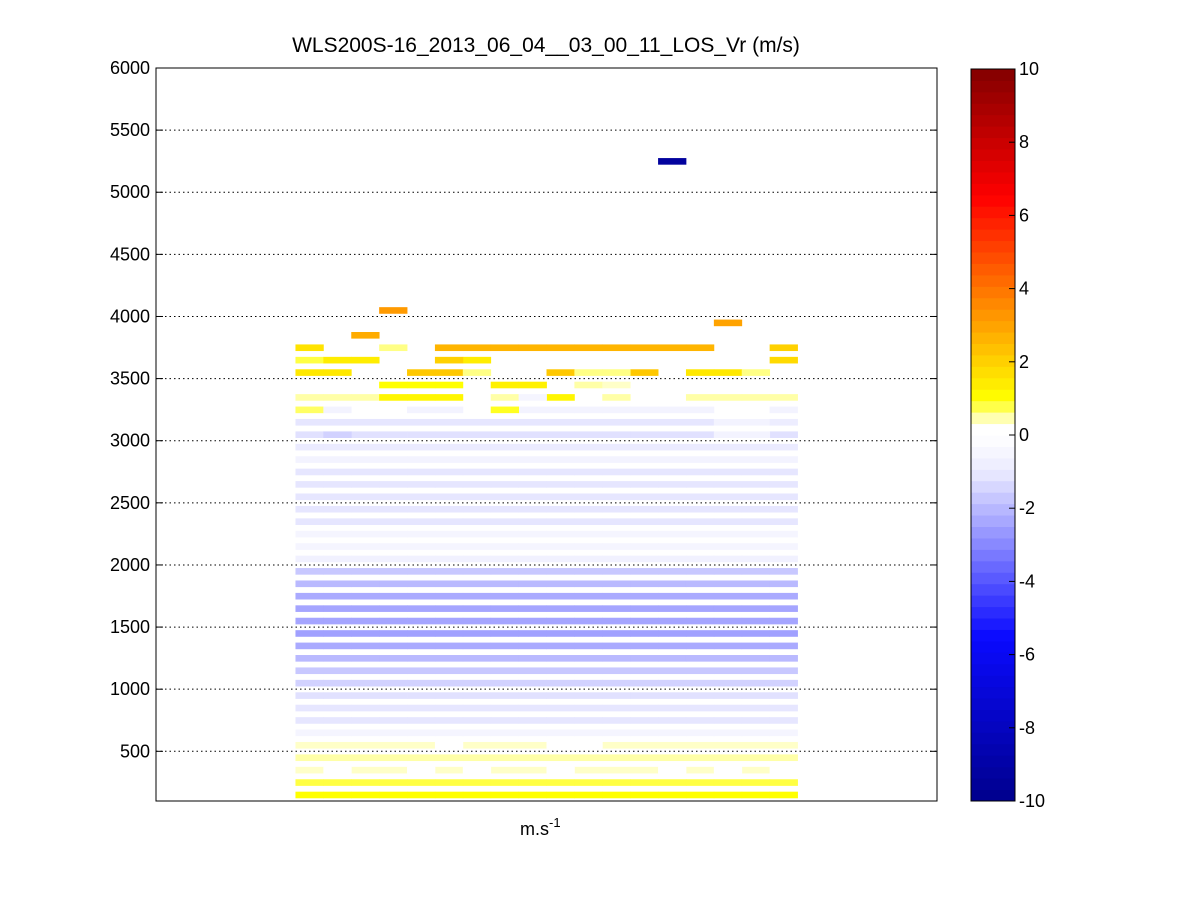  What do you see at coordinates (130, 689) in the screenshot?
I see `y-tick-label: 1000` at bounding box center [130, 689].